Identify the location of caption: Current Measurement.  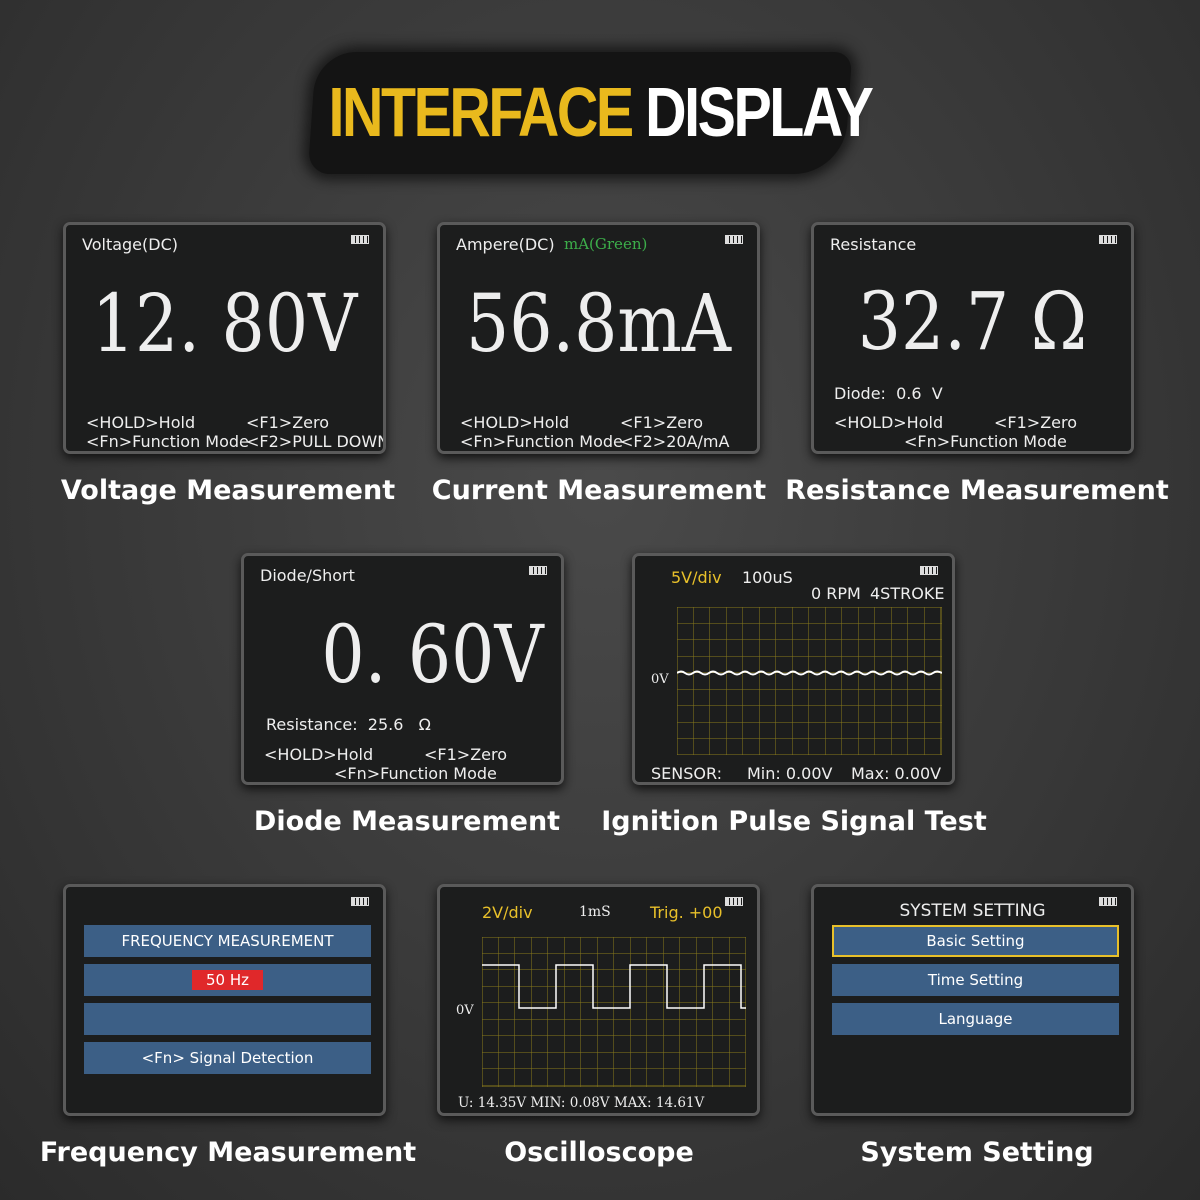
(599, 490).